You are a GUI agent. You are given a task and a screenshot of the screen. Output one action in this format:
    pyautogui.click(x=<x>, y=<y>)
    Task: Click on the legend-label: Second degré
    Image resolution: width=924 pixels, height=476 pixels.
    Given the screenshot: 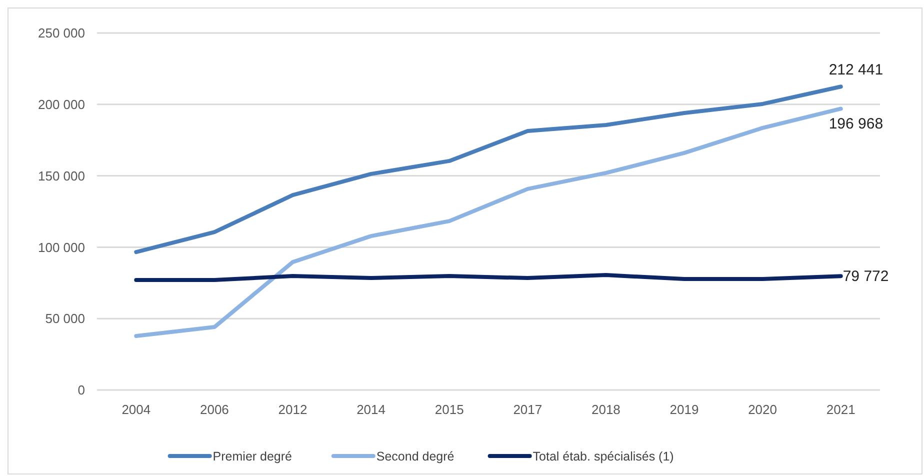 What is the action you would take?
    pyautogui.click(x=415, y=456)
    